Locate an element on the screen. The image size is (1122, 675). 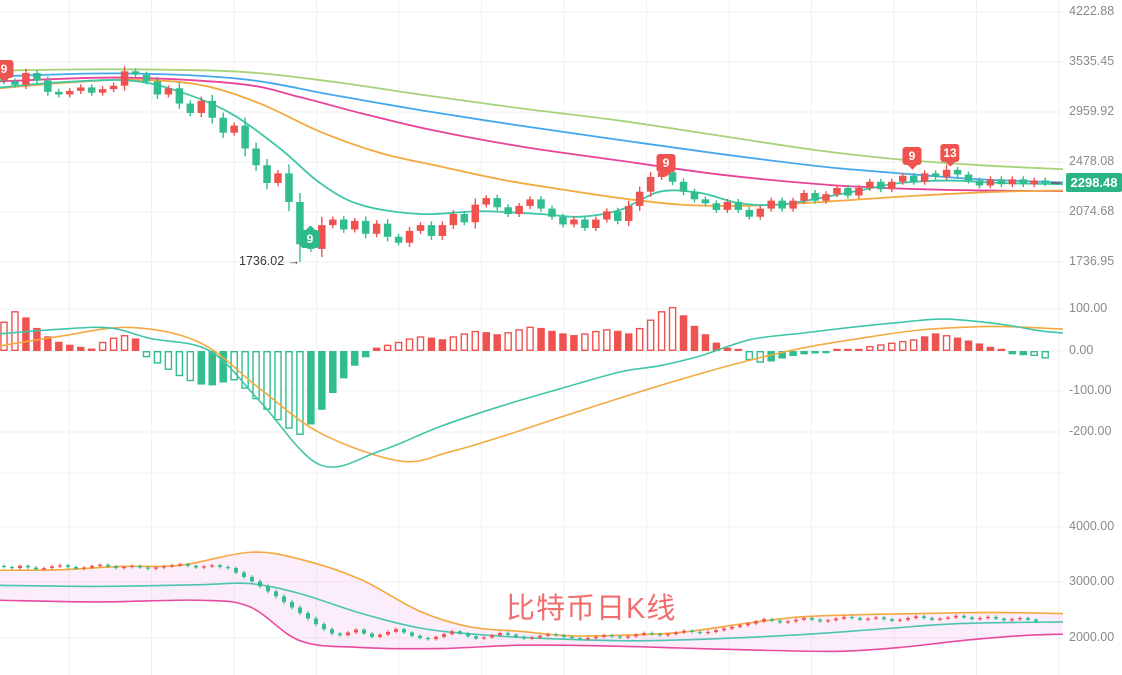
daily-panel is located at coordinates (532, 602).